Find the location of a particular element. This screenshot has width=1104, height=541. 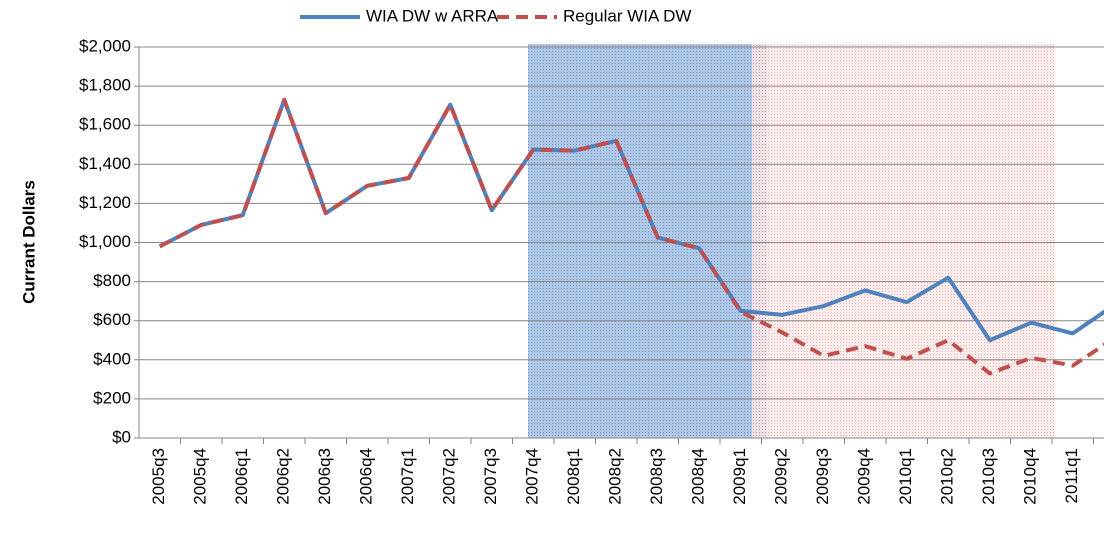

x-tick-label: 2007q3 is located at coordinates (490, 476).